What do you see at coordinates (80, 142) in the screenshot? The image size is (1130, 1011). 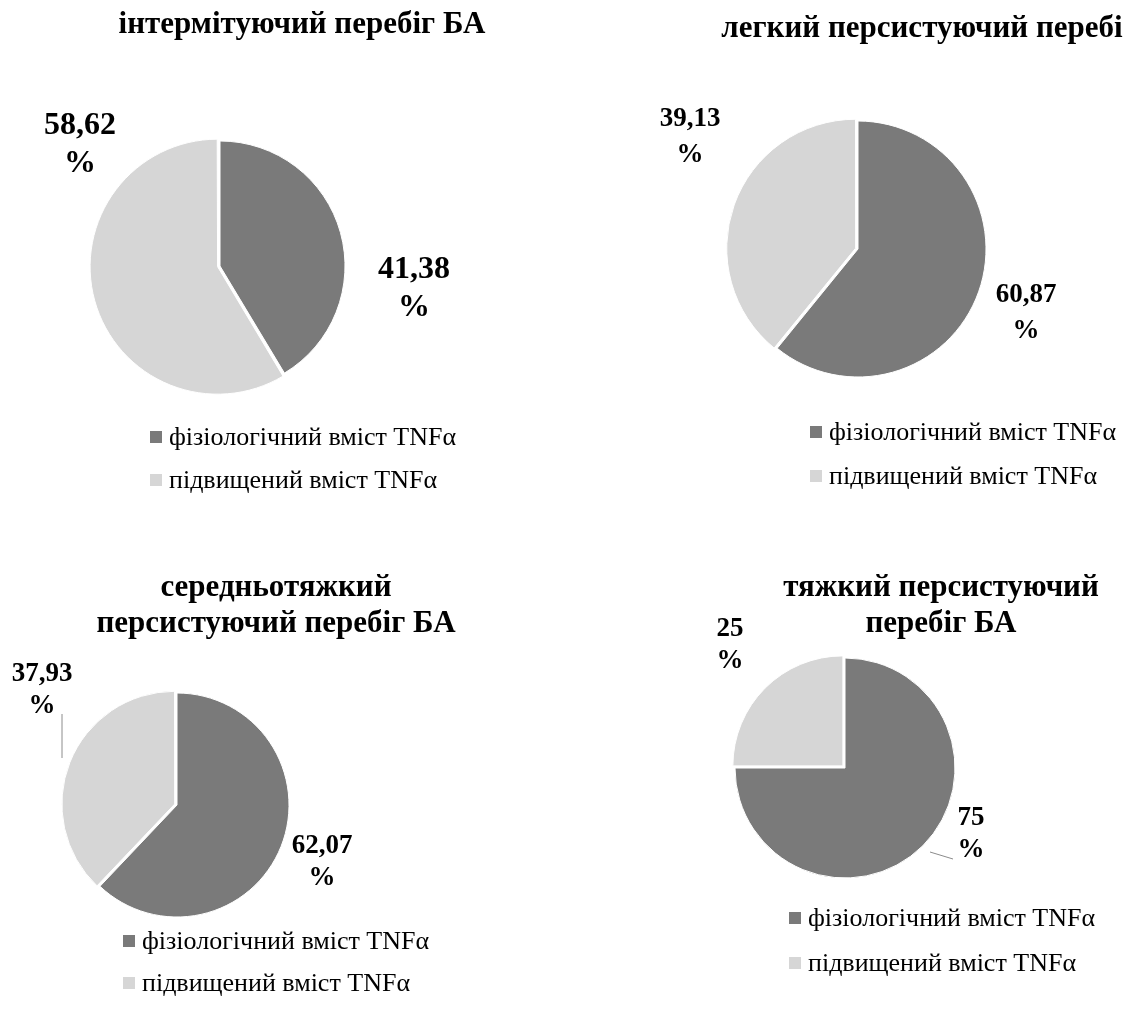 I see `data-label: 58,62 %` at bounding box center [80, 142].